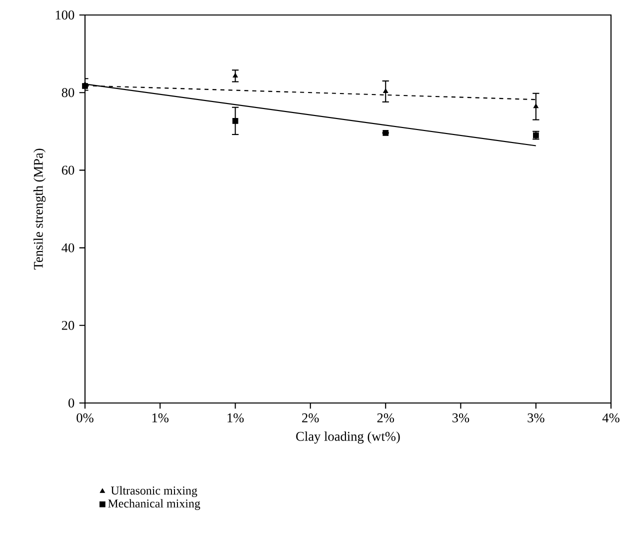  I want to click on y-tick-label: 40, so click(68, 247).